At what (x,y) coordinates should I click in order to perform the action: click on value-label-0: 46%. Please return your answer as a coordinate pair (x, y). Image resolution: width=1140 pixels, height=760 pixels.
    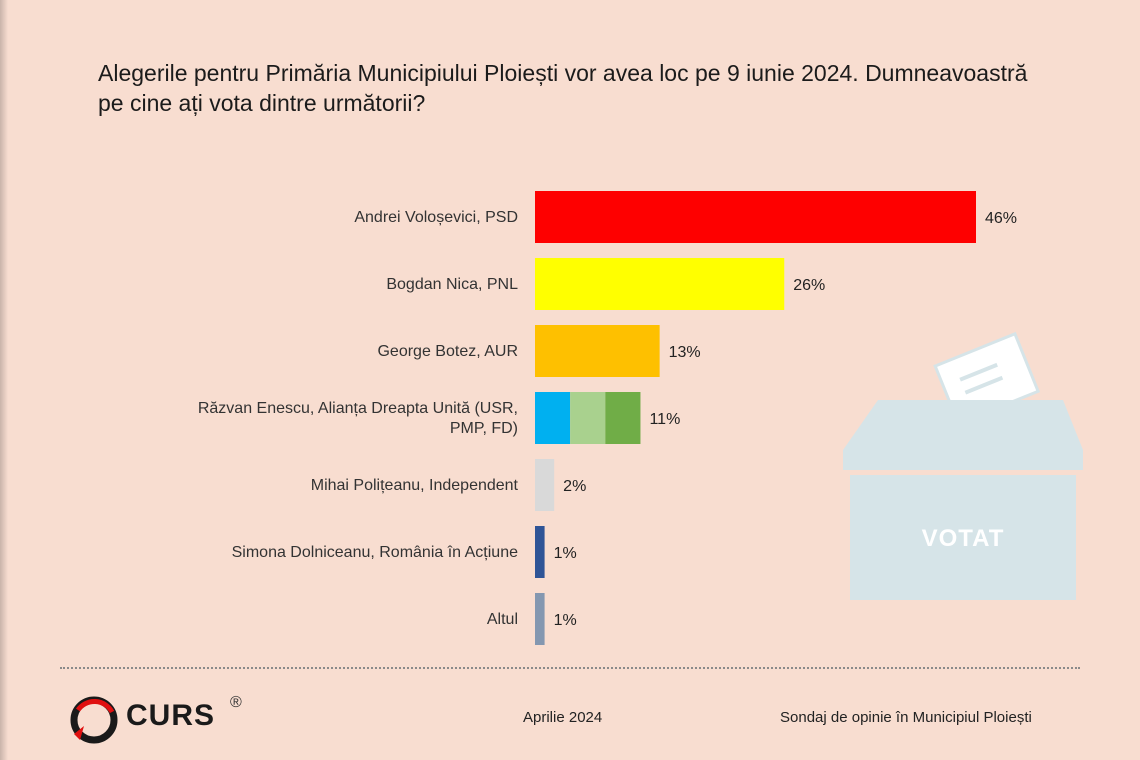
    Looking at the image, I should click on (1001, 218).